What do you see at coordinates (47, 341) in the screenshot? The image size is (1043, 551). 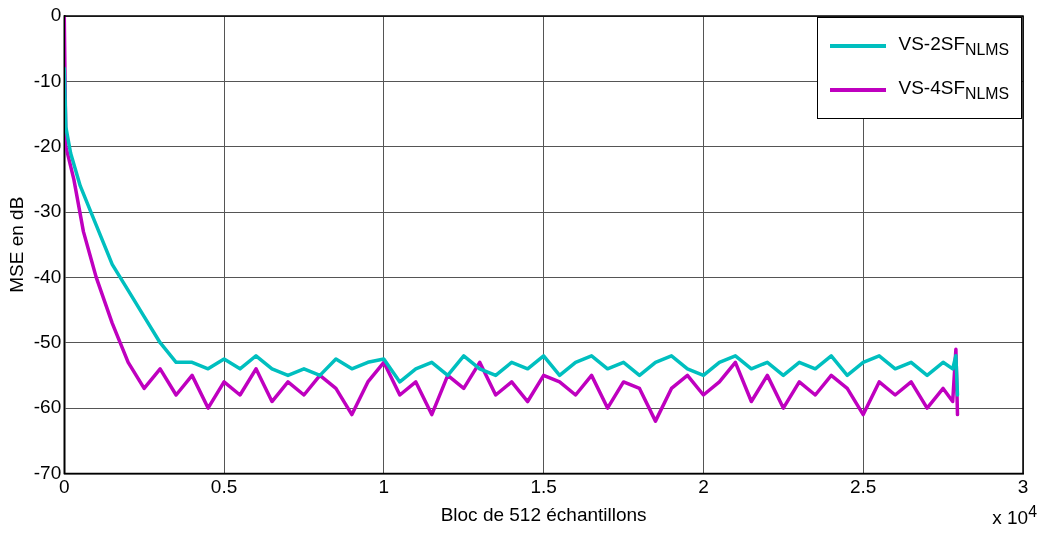 I see `y-tick-label: -50` at bounding box center [47, 341].